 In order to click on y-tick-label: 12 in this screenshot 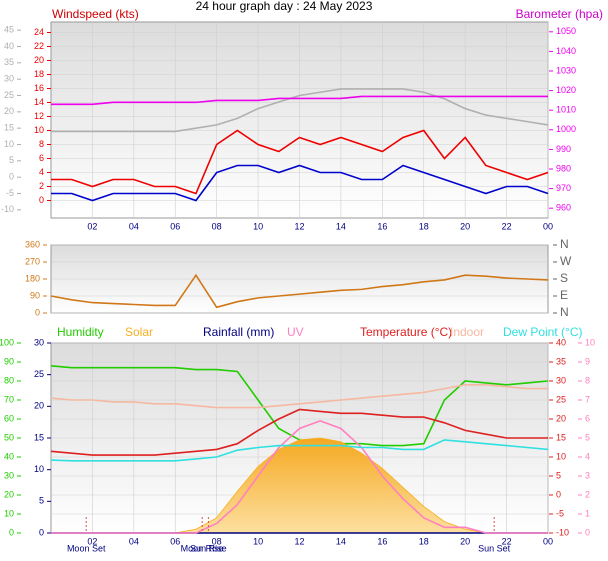, I will do `click(39, 116)`.